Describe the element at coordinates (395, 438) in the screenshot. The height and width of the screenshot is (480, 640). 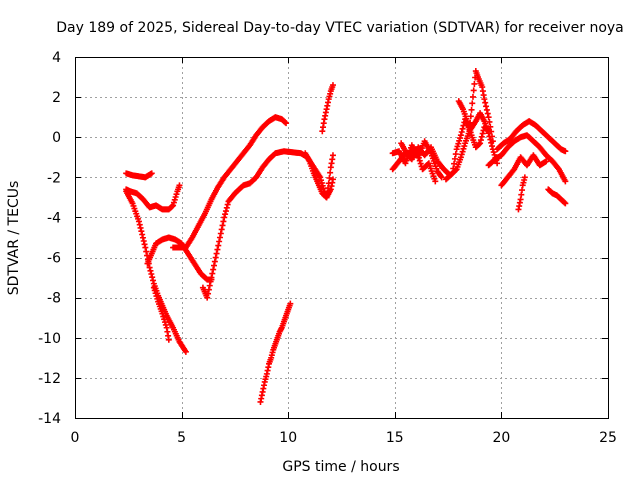
I see `x-tick-label: 15` at that location.